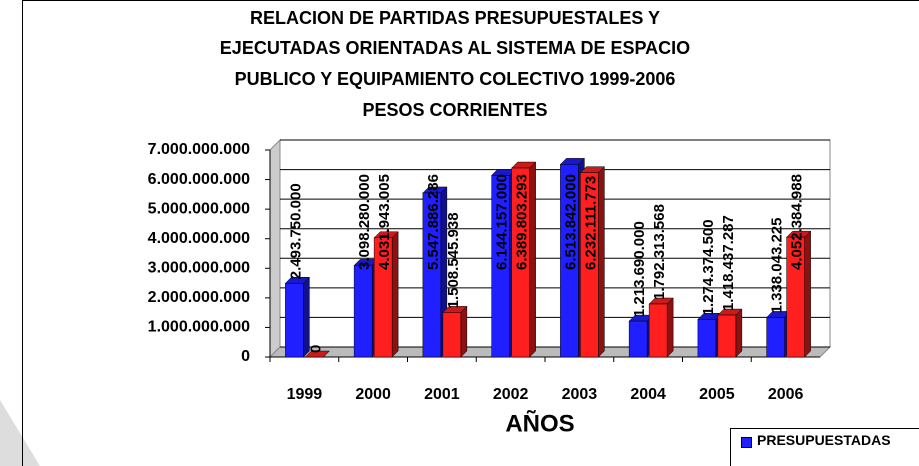 Image resolution: width=919 pixels, height=466 pixels. What do you see at coordinates (522, 222) in the screenshot?
I see `value-label: 6.389.803.293` at bounding box center [522, 222].